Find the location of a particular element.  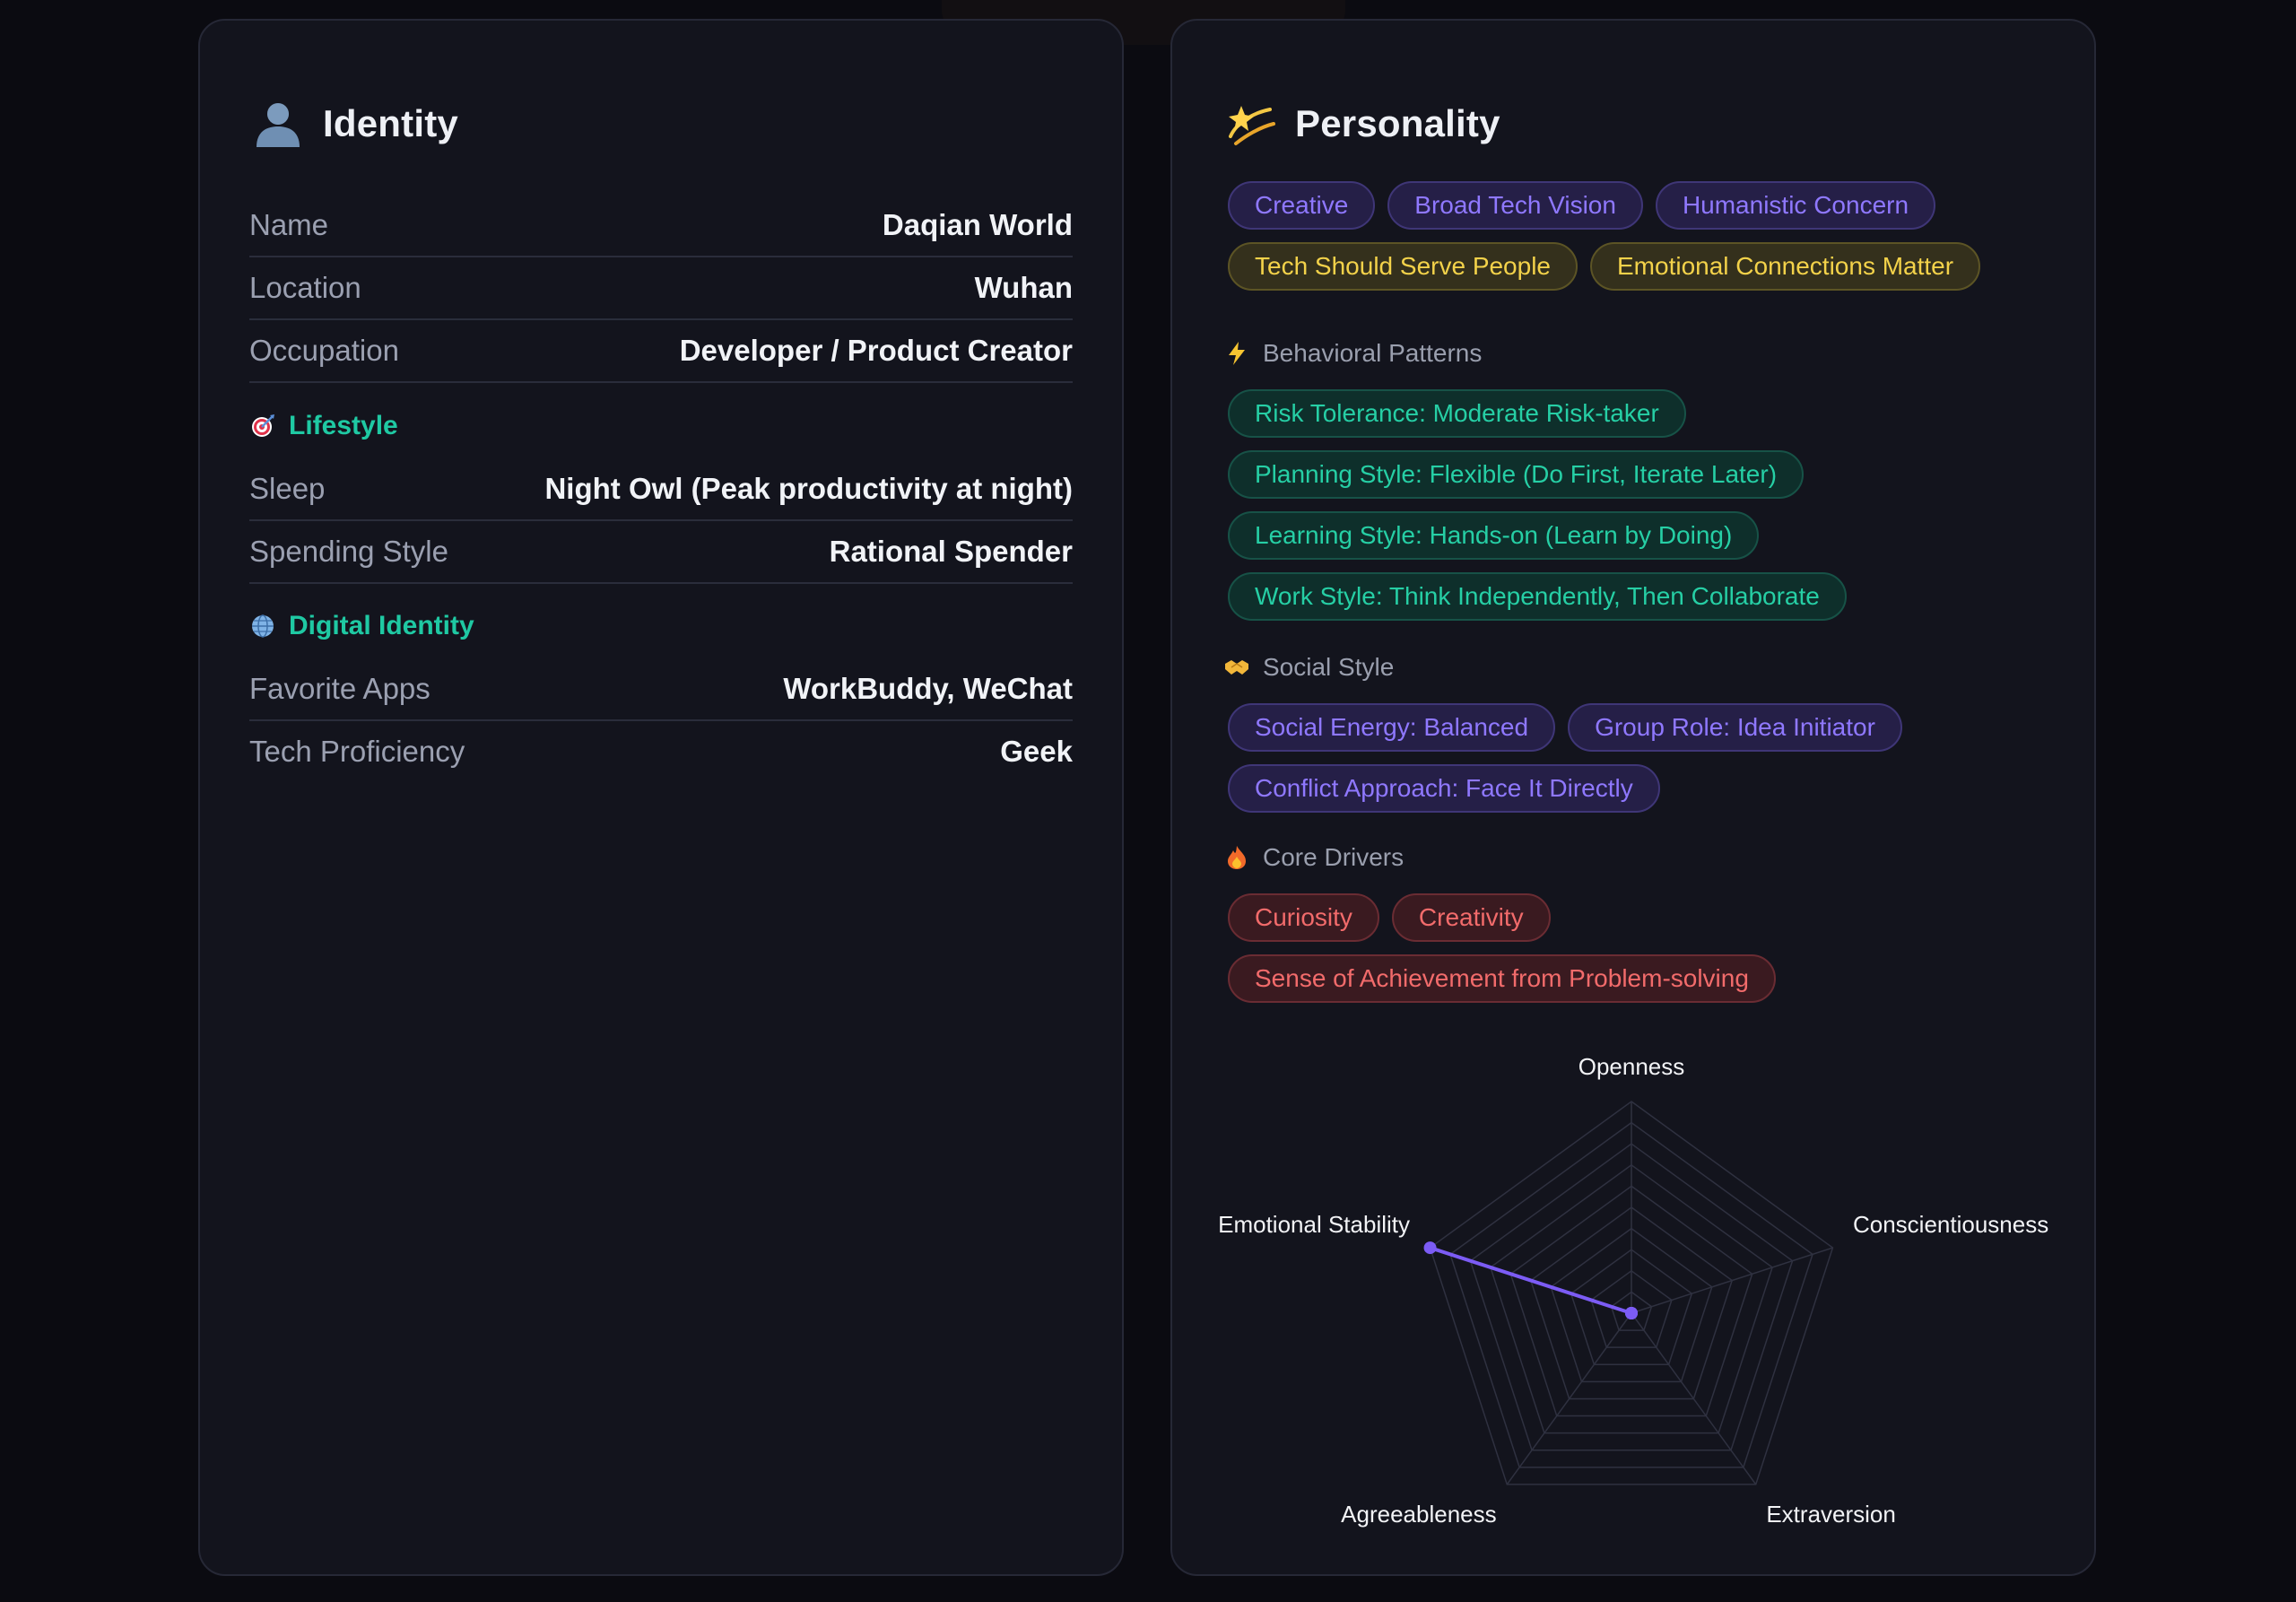

value-tag: Emotional Connections Matter is located at coordinates (1785, 266).